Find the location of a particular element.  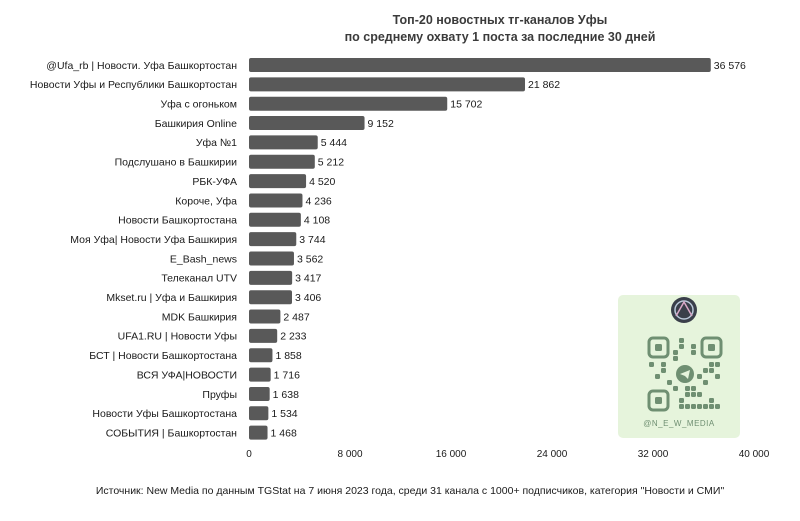

category-label: Mkset.ru | Уфа и Башкирия is located at coordinates (171, 298).